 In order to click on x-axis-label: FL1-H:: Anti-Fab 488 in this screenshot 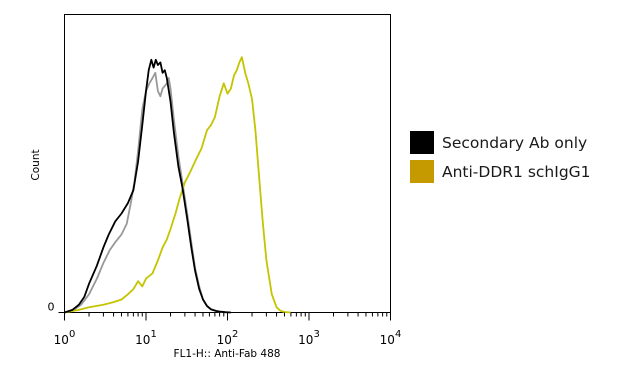, I will do `click(227, 354)`.